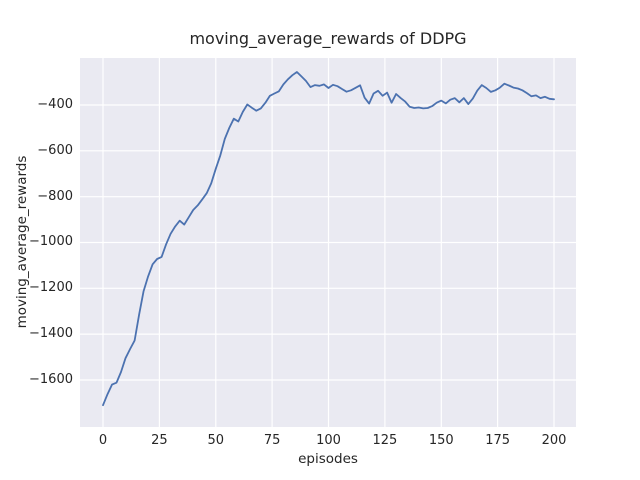  What do you see at coordinates (272, 440) in the screenshot?
I see `x-tick-label: 75` at bounding box center [272, 440].